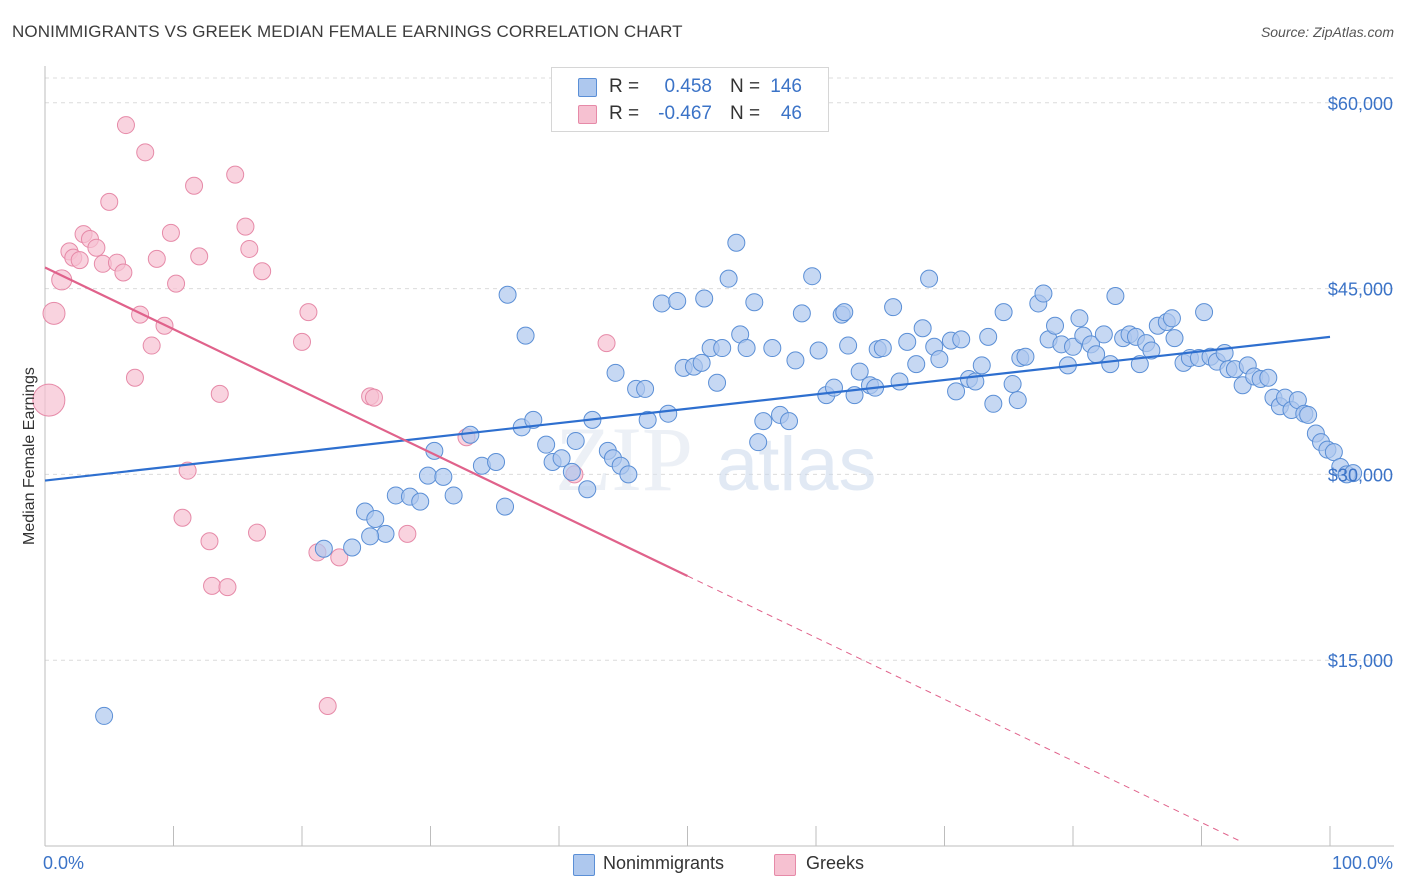 This screenshot has height=892, width=1406. Describe the element at coordinates (587, 114) in the screenshot. I see `legend-swatch-pink` at that location.